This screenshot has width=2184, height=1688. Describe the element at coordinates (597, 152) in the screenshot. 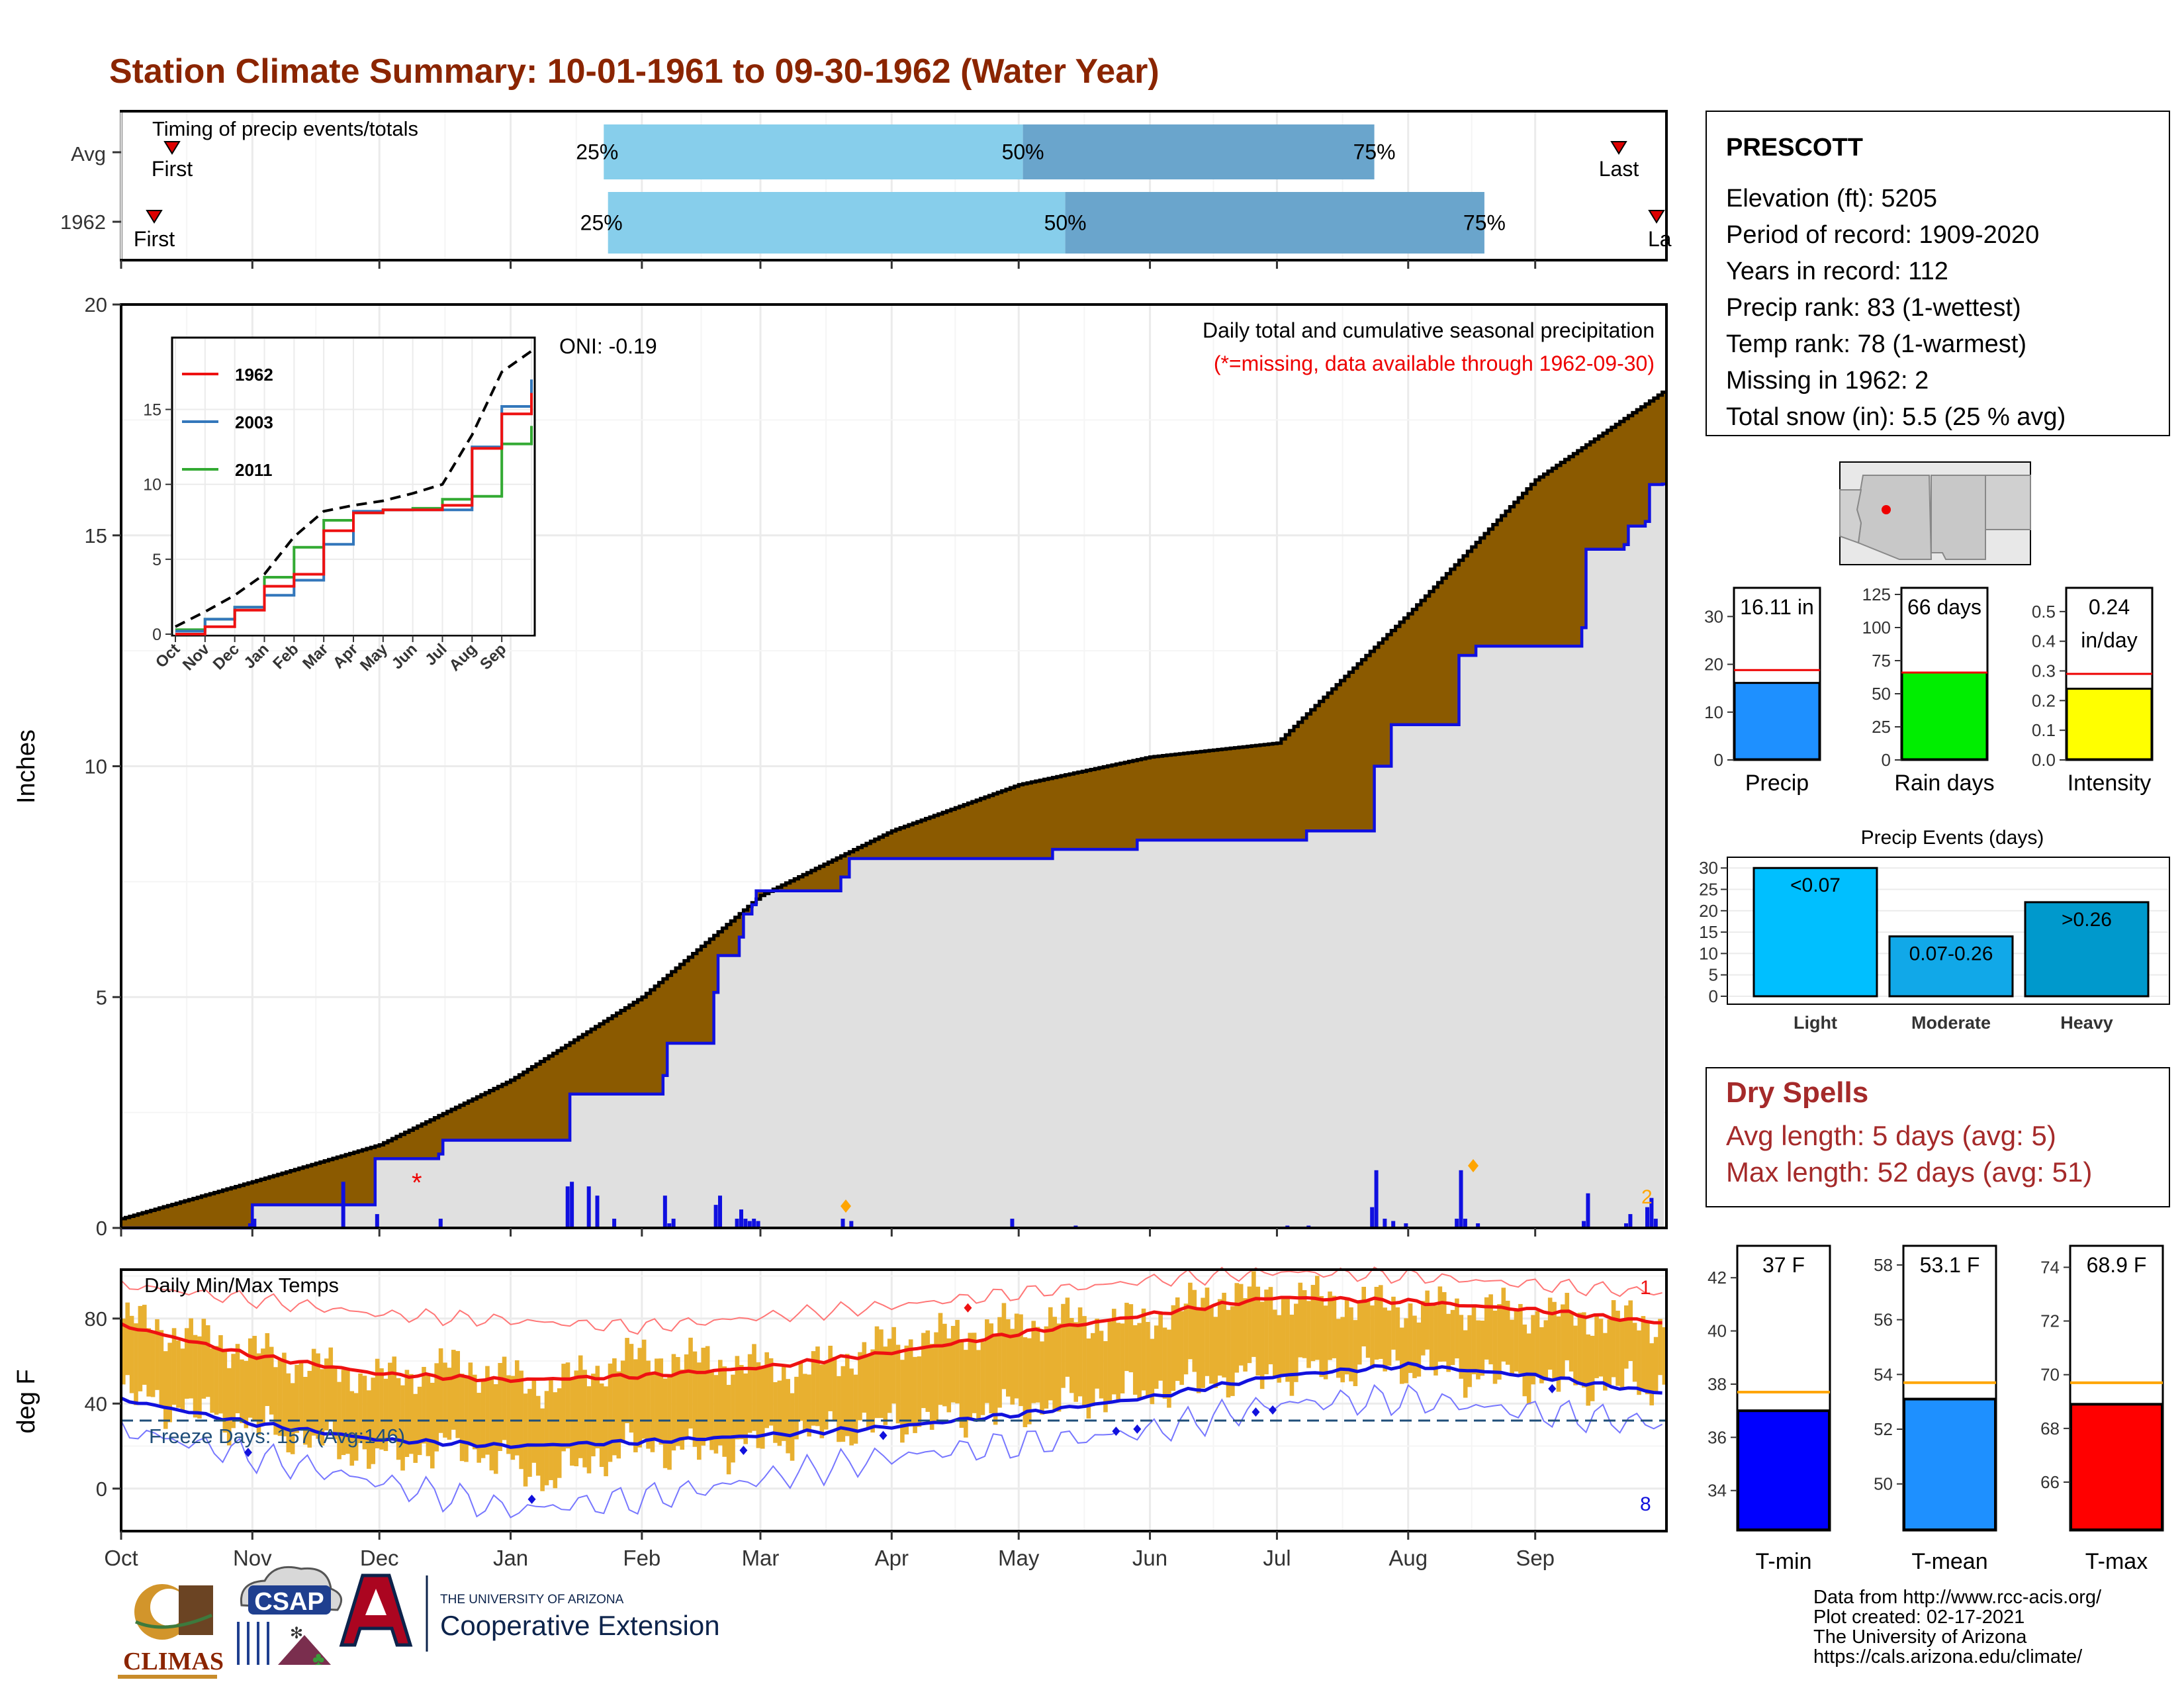

I see `timing-label-p25: 25%` at that location.